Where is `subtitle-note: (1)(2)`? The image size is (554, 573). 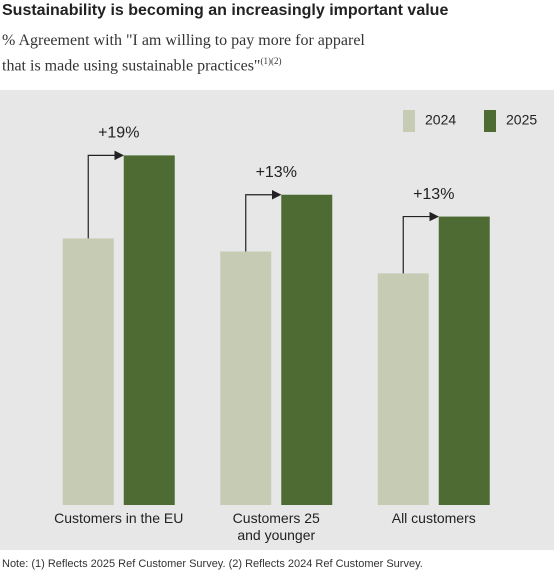
subtitle-note: (1)(2) is located at coordinates (271, 61).